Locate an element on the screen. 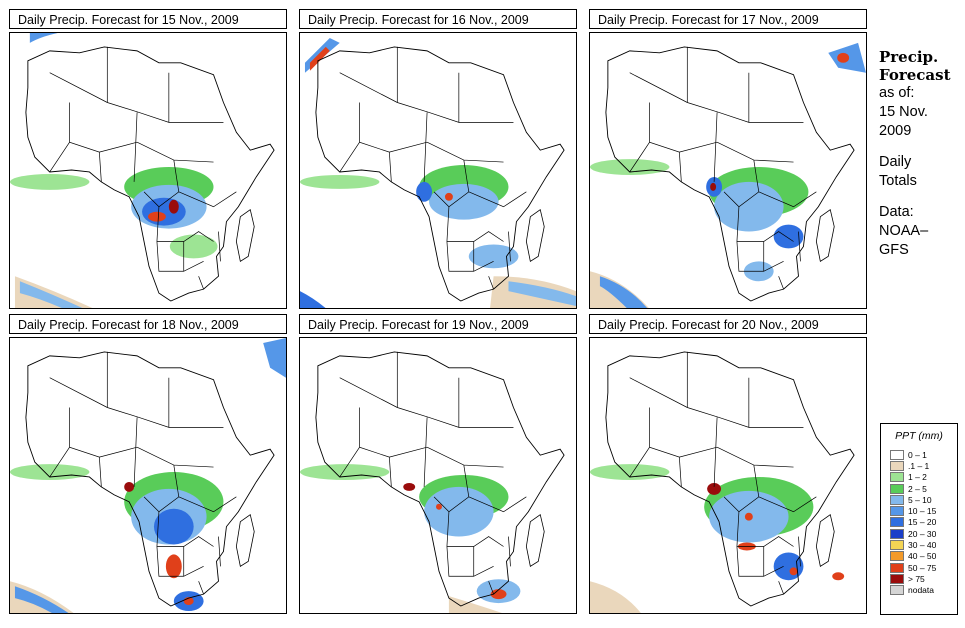 Image resolution: width=965 pixels, height=628 pixels. legend-item: 1 – 2 is located at coordinates (923, 477).